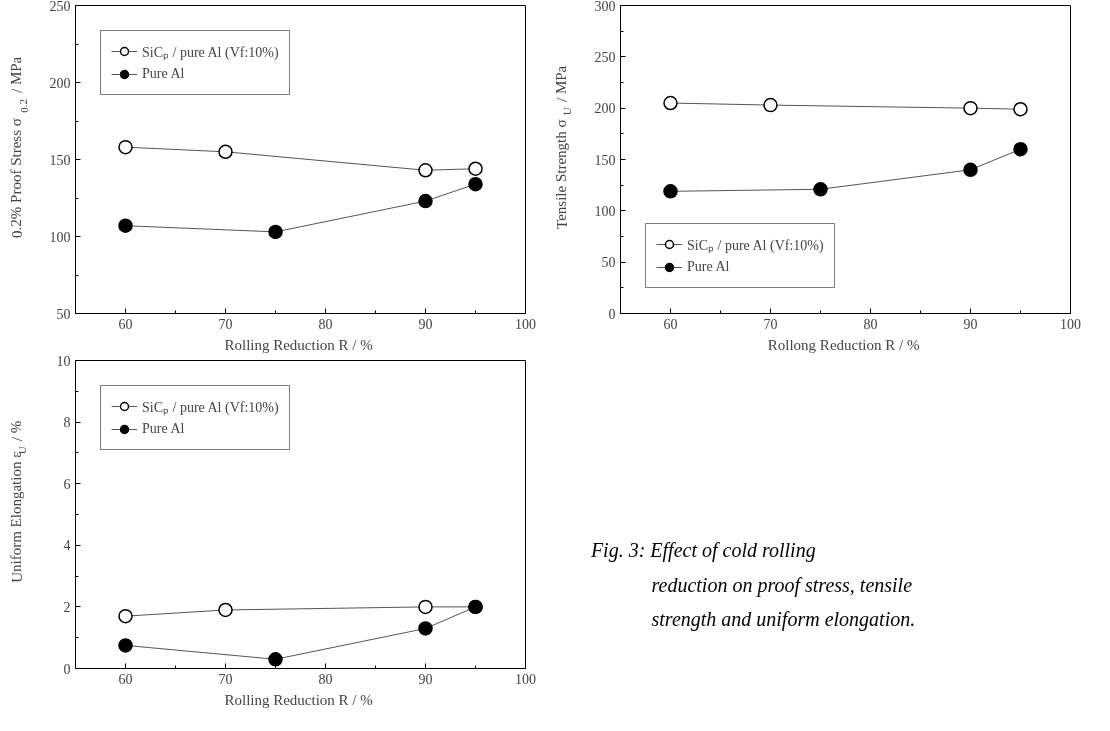 This screenshot has width=1110, height=731. What do you see at coordinates (18, 501) in the screenshot?
I see `y-axis-title: Uniform Elongation εU / %` at bounding box center [18, 501].